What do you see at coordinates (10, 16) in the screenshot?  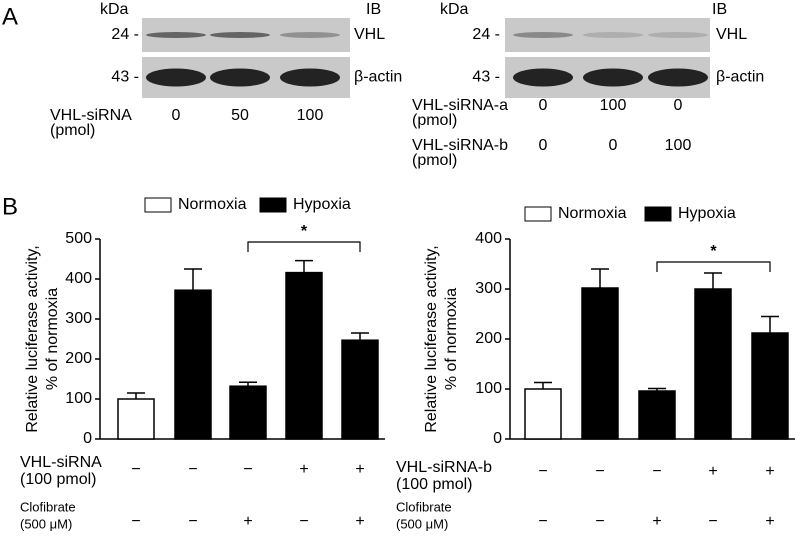 I see `panel-label: A` at bounding box center [10, 16].